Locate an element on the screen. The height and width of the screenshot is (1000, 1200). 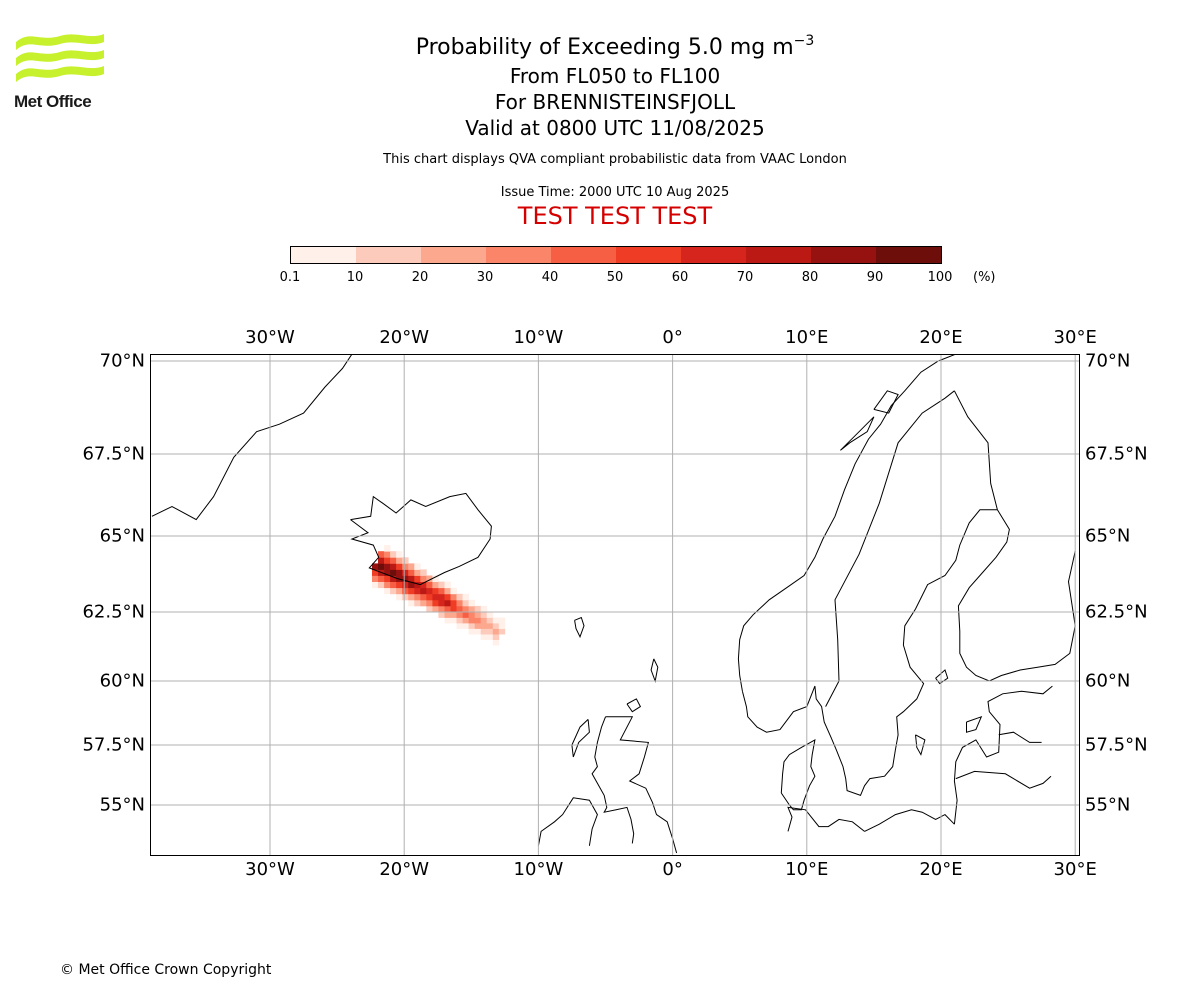
colorbar-tick-label: 50 is located at coordinates (615, 277).